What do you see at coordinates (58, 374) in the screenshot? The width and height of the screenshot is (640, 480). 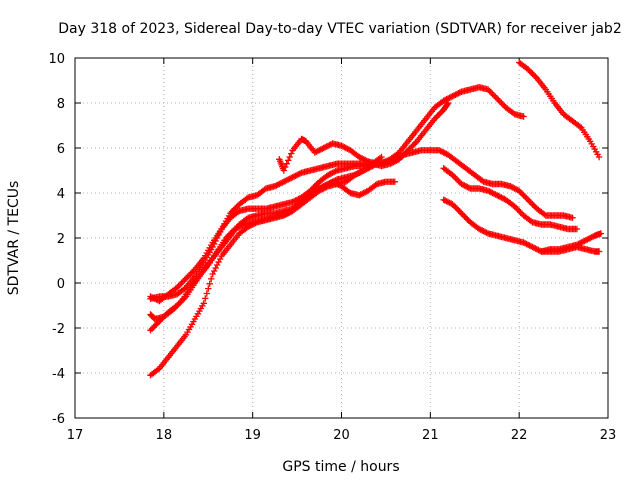 I see `y-tick-label: -4` at bounding box center [58, 374].